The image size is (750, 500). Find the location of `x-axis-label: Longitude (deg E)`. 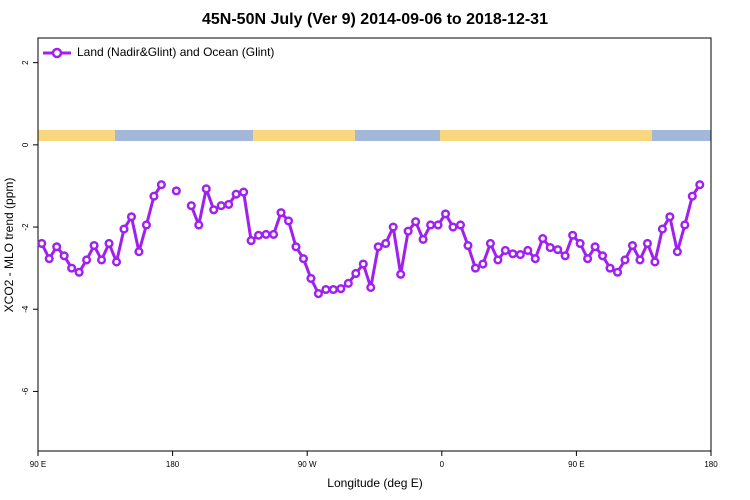

x-axis-label: Longitude (deg E) is located at coordinates (374, 483).